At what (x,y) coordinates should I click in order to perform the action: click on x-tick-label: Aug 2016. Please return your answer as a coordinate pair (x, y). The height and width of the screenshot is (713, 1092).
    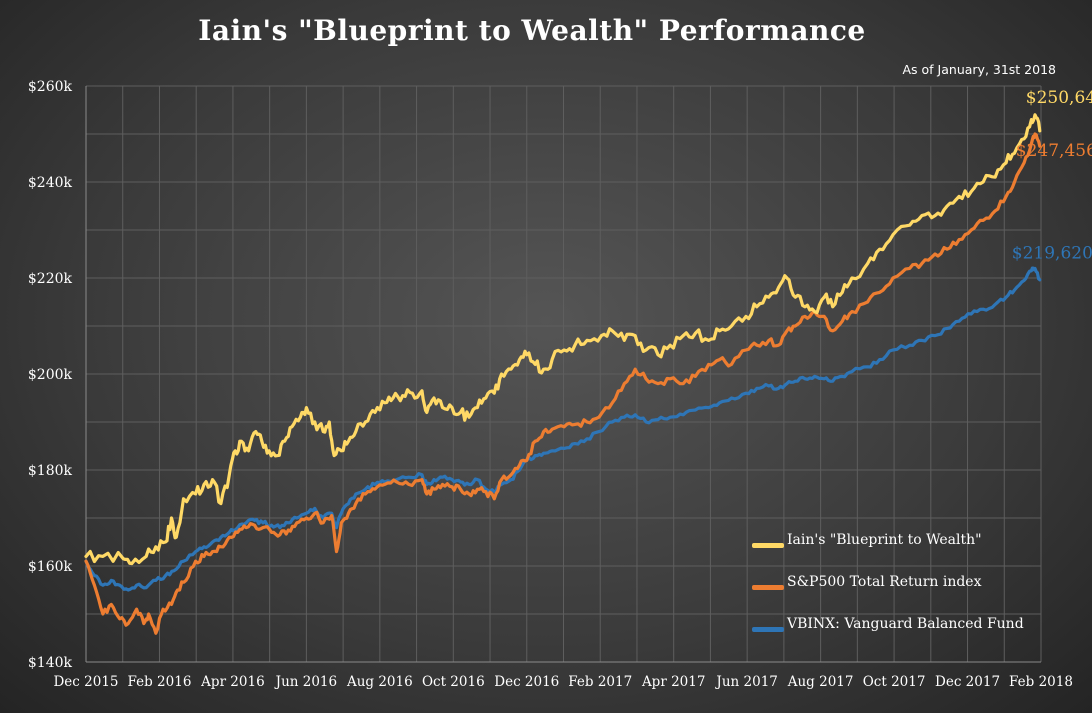
    Looking at the image, I should click on (379, 682).